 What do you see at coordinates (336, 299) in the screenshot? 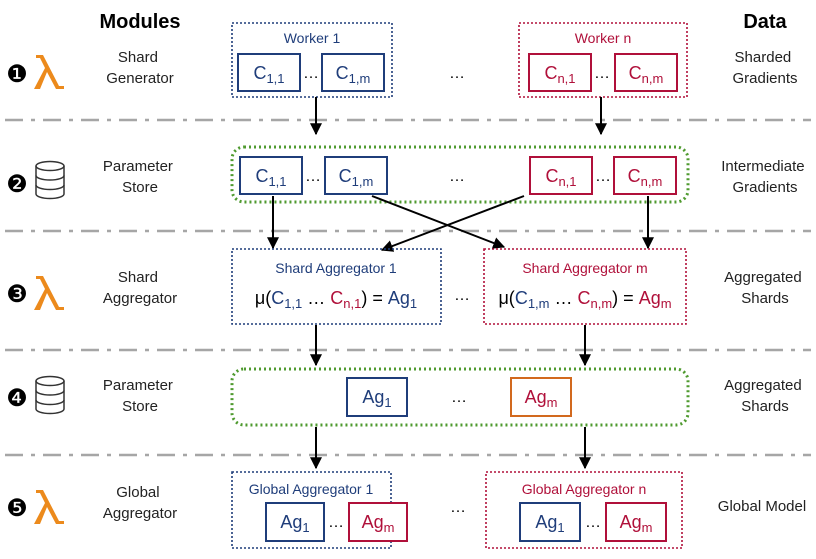
I see `shard-aggregator-1-formula: μ(C1,1 … Cn,1) = Ag1` at bounding box center [336, 299].